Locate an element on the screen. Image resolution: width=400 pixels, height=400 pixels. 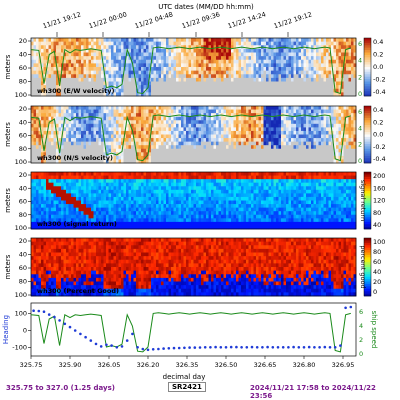
colorbar-segment is located at coordinates (367, 49).